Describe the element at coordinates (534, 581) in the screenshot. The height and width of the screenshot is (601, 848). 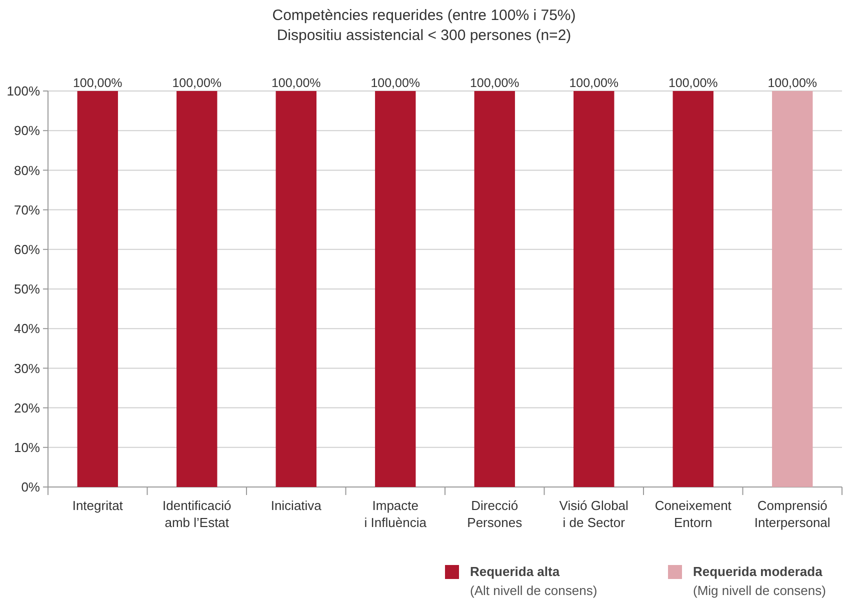
I see `legend-label: Requerida alta (Alt nivell de consens)` at that location.